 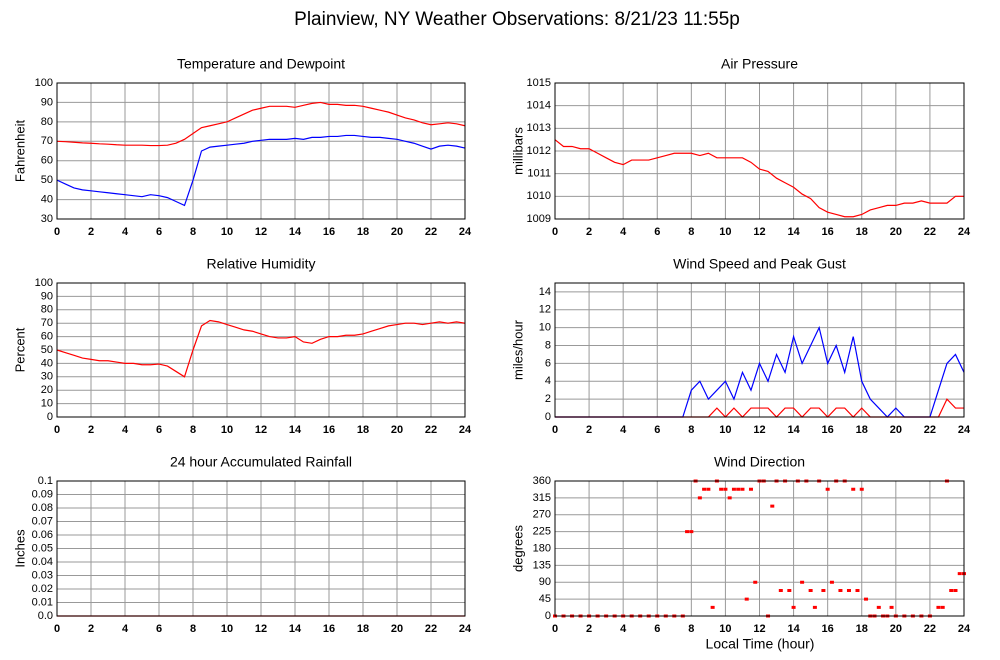 What do you see at coordinates (517, 151) in the screenshot?
I see `y-axis-label: millibars` at bounding box center [517, 151].